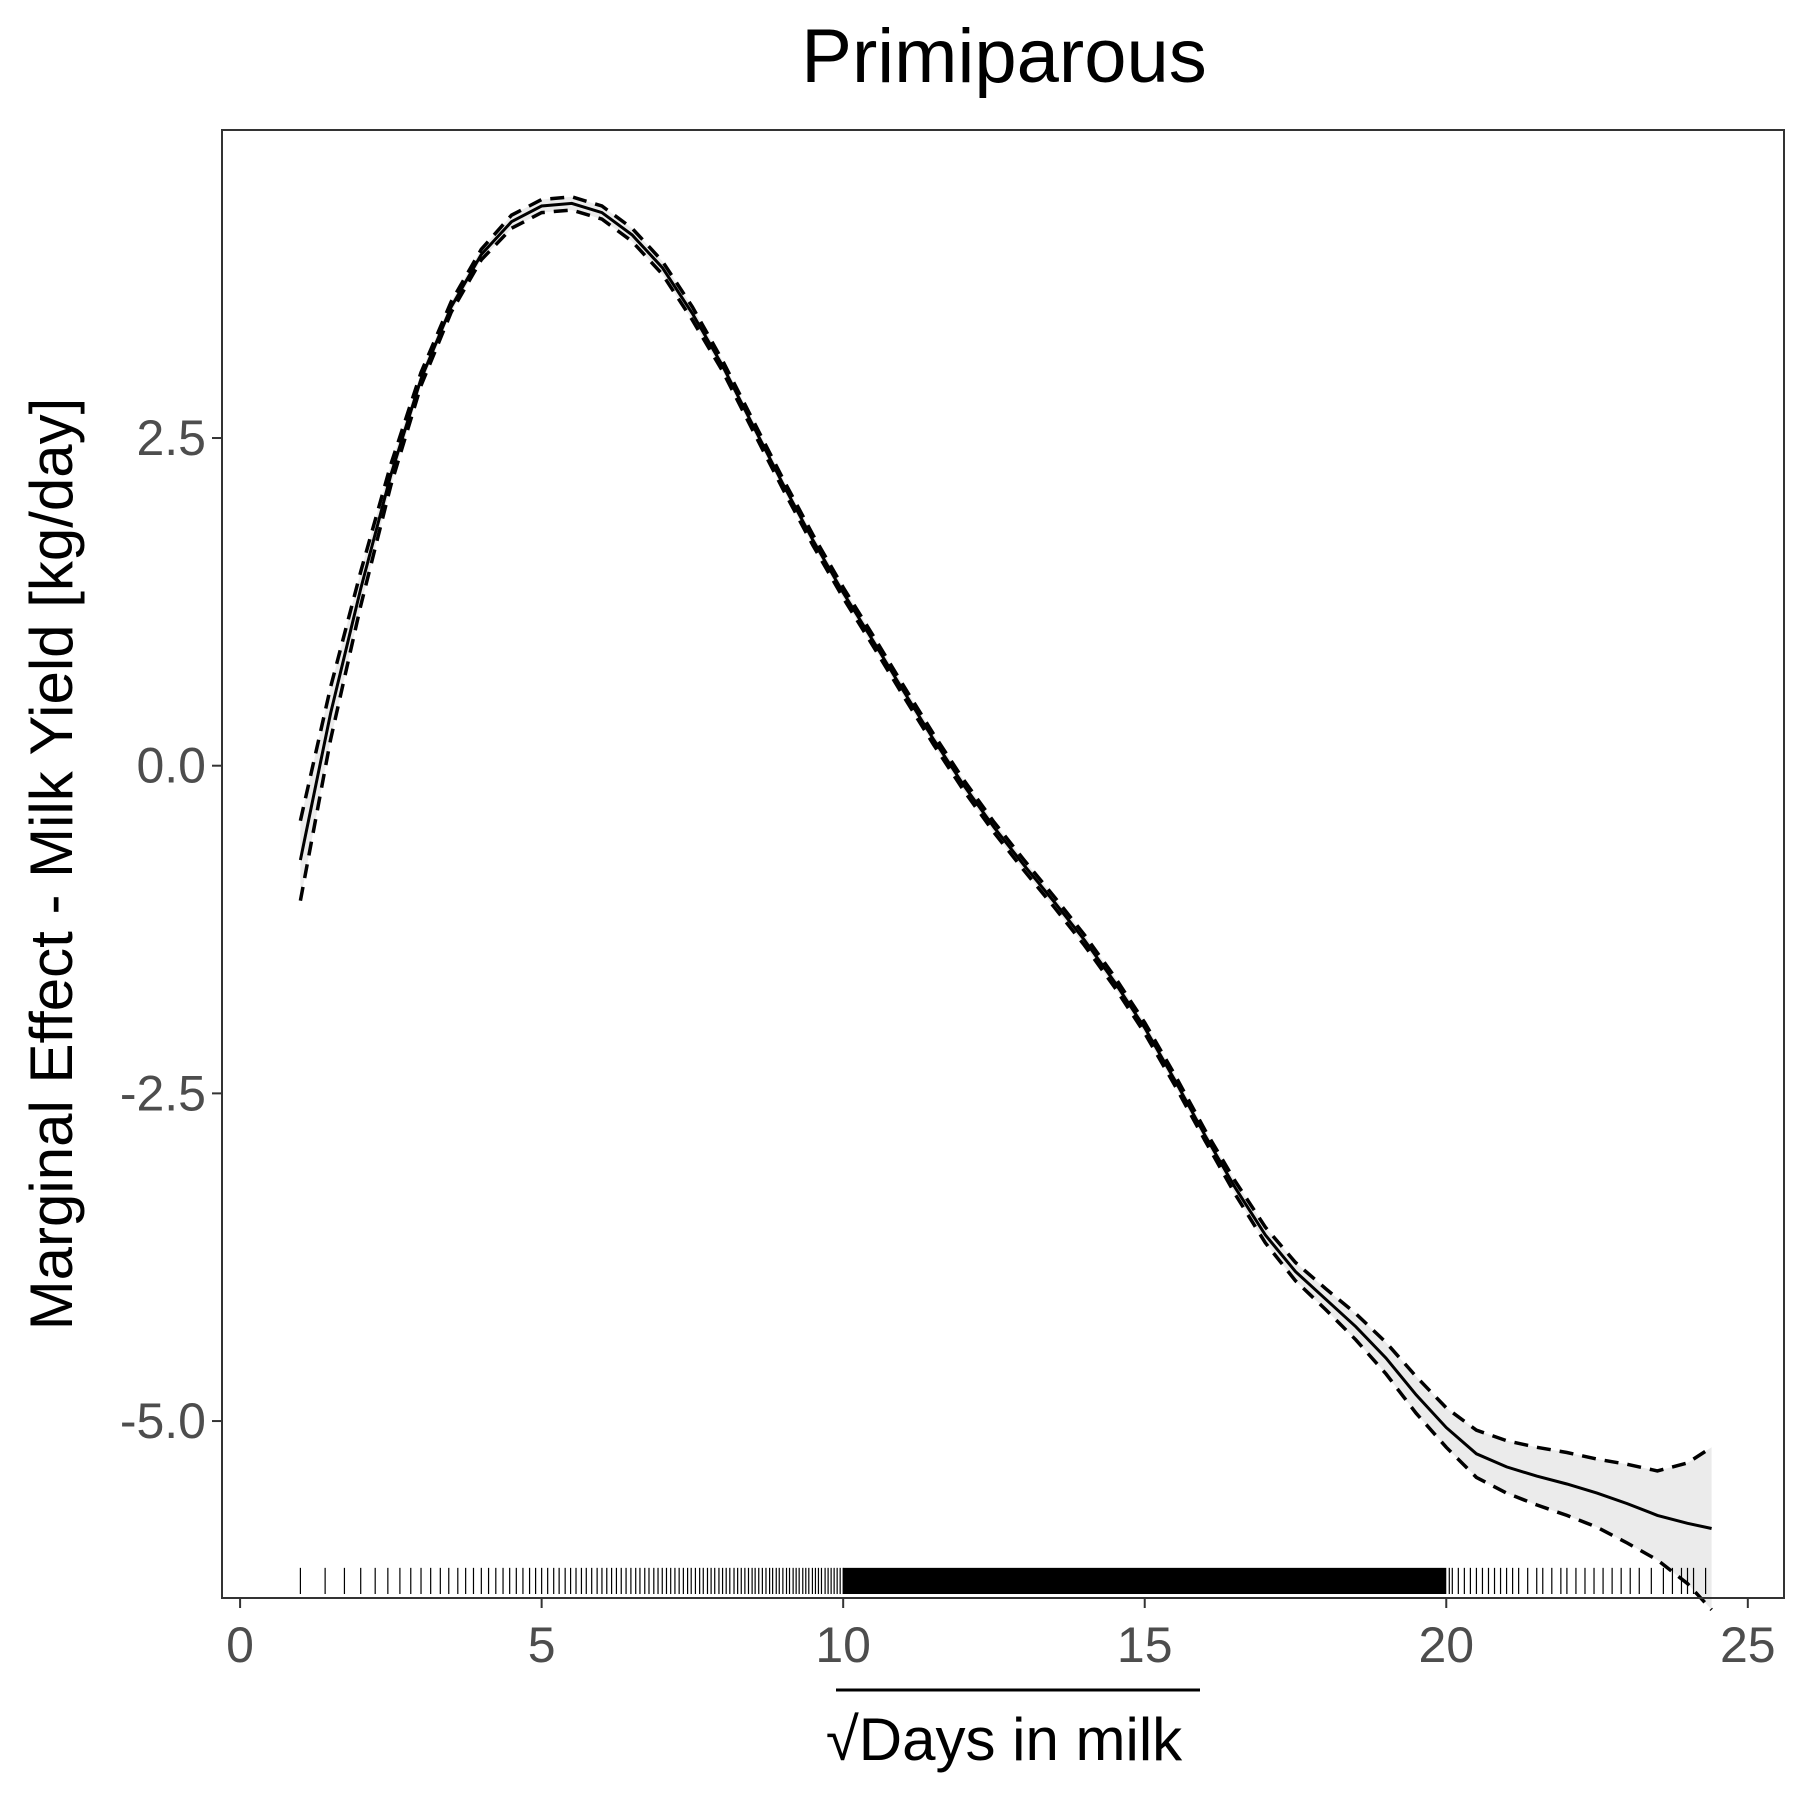  Describe the element at coordinates (842, 1739) in the screenshot. I see `sqrt-symbol: √` at that location.